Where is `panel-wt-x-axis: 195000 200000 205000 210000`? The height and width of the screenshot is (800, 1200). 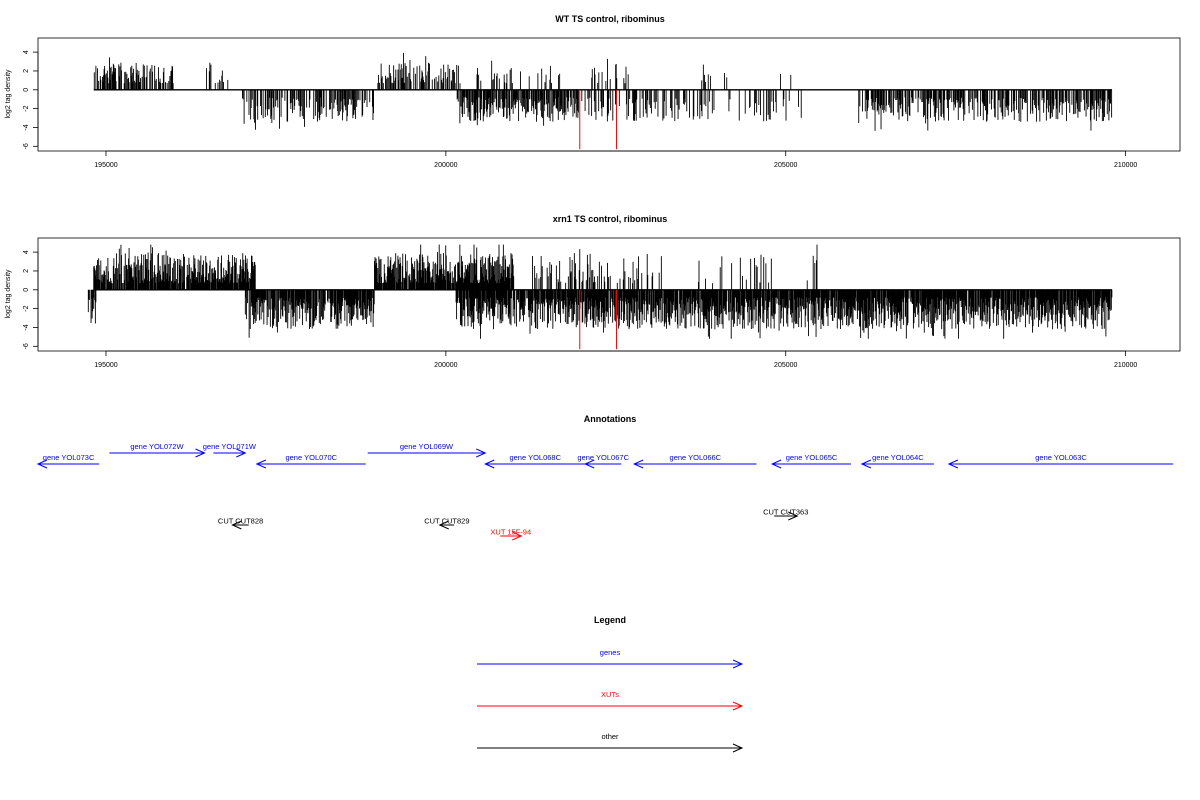
panel-wt-x-axis: 195000 200000 205000 210000 is located at coordinates (615, 159).